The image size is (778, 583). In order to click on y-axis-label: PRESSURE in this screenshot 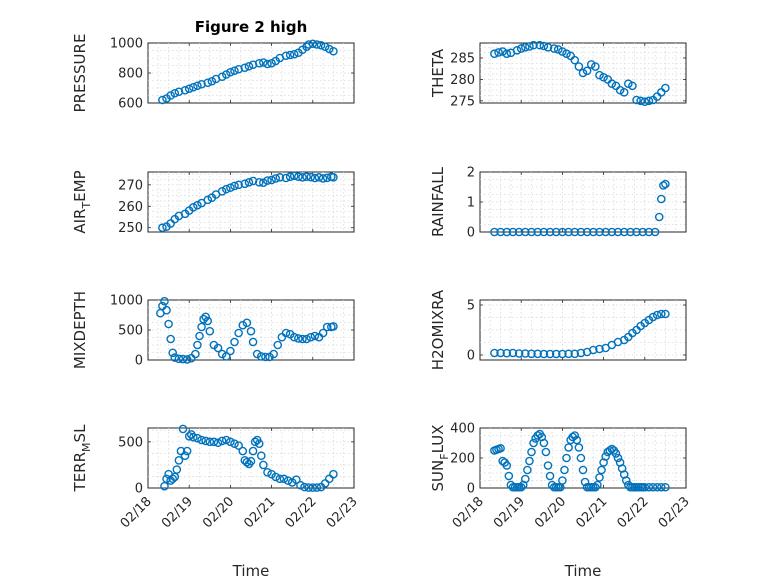, I will do `click(80, 73)`.